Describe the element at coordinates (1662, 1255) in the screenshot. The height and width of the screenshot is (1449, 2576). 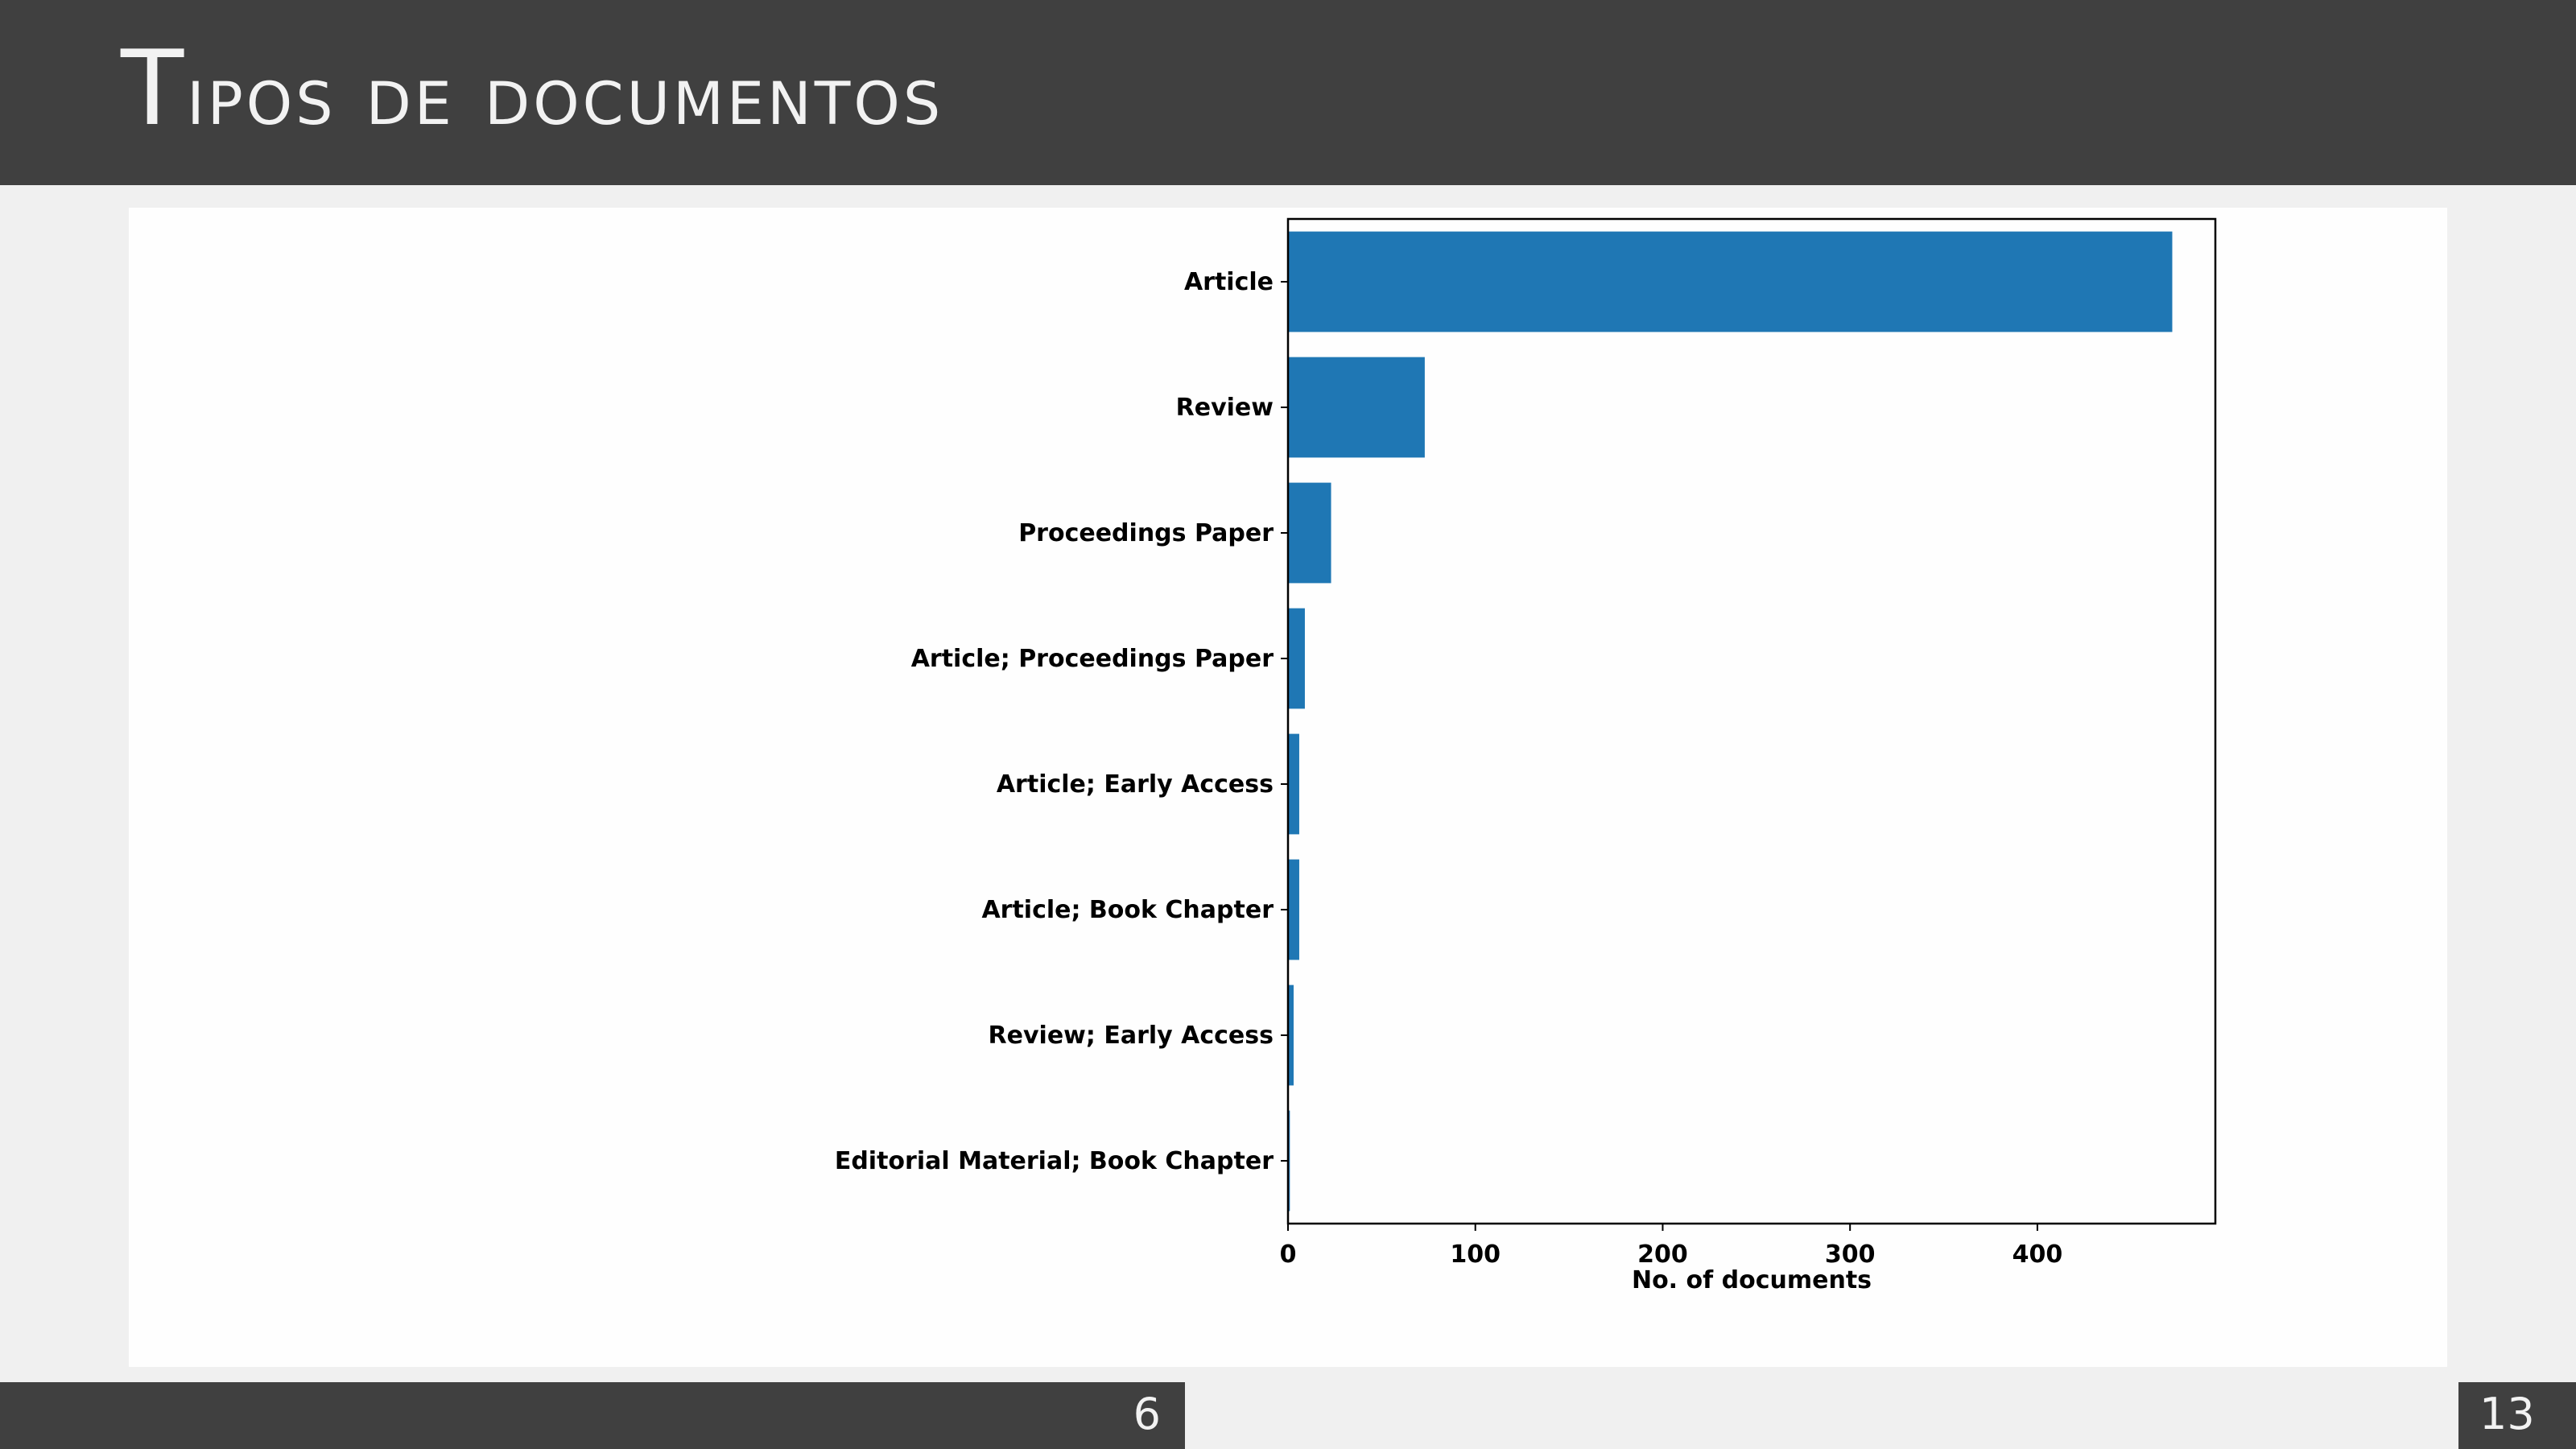
I see `x-tick-label-2: 200` at that location.